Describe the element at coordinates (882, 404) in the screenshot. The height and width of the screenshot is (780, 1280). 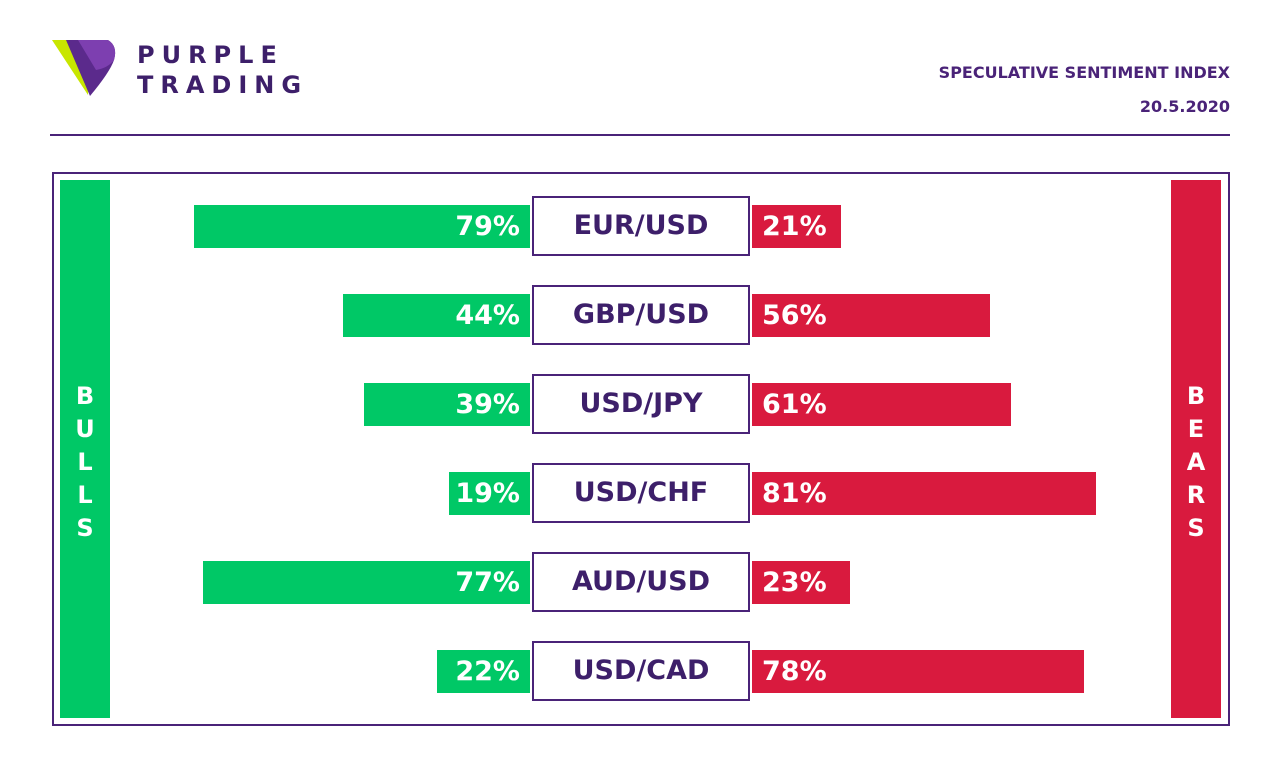
I see `bear-bar: 61%` at that location.